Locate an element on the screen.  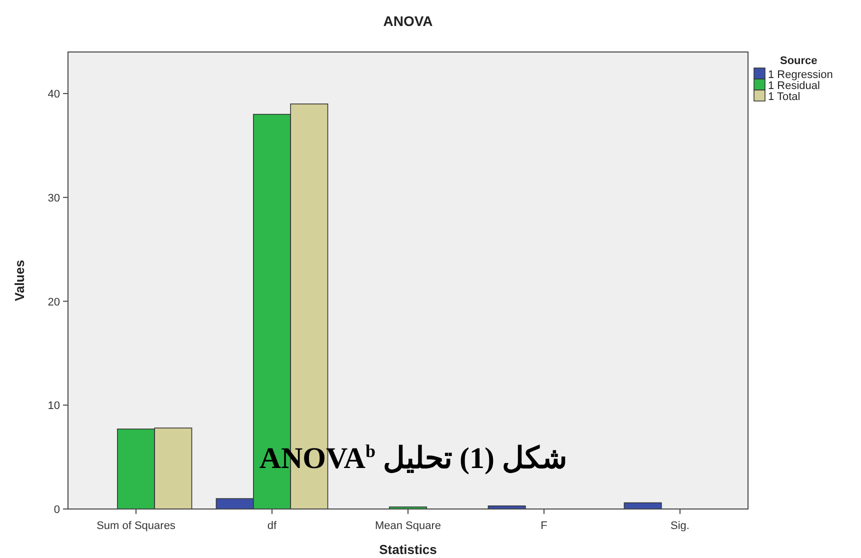
x-axis-title: Statistics is located at coordinates (408, 549).